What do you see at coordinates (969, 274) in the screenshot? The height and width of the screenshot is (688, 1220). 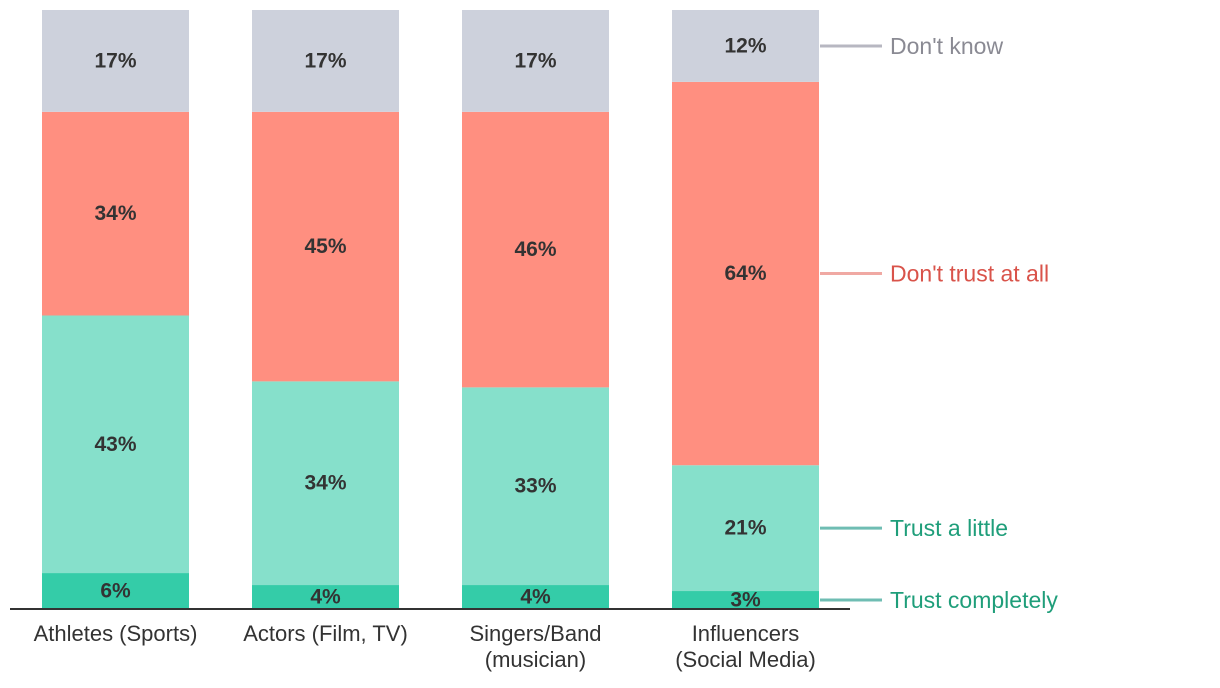 I see `legend-label-don-t-trust-at-all: Don't trust at all` at bounding box center [969, 274].